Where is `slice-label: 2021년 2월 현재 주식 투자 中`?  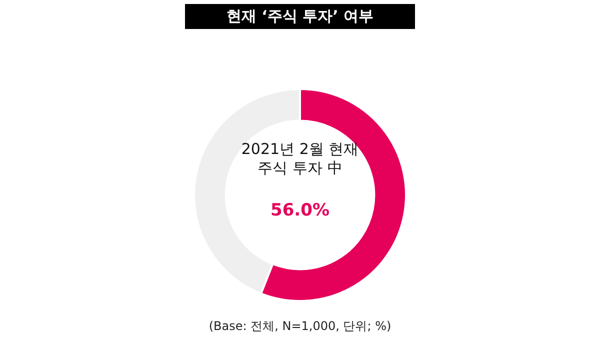
slice-label: 2021년 2월 현재 주식 투자 中 is located at coordinates (300, 158).